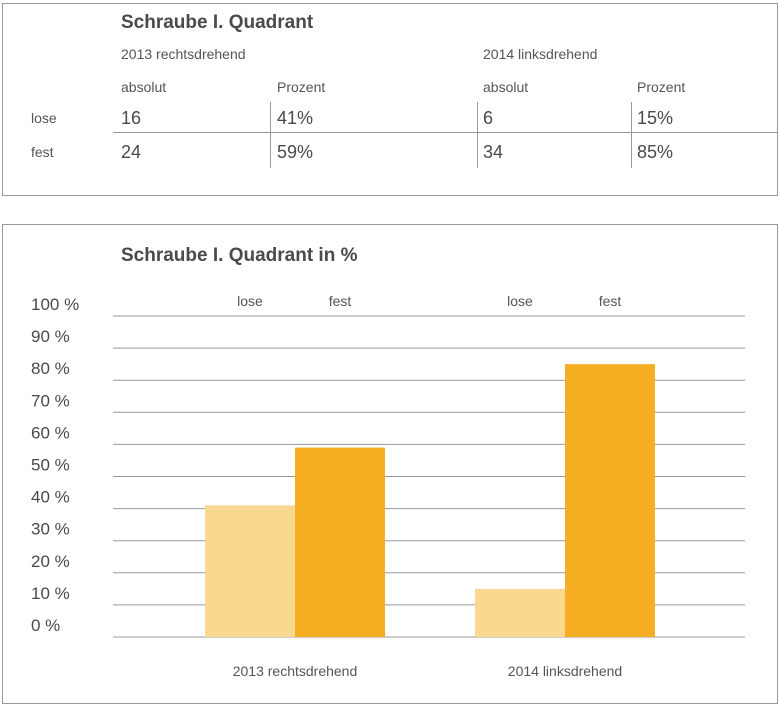  What do you see at coordinates (506, 87) in the screenshot?
I see `subheader-absolut-2014: absolut` at bounding box center [506, 87].